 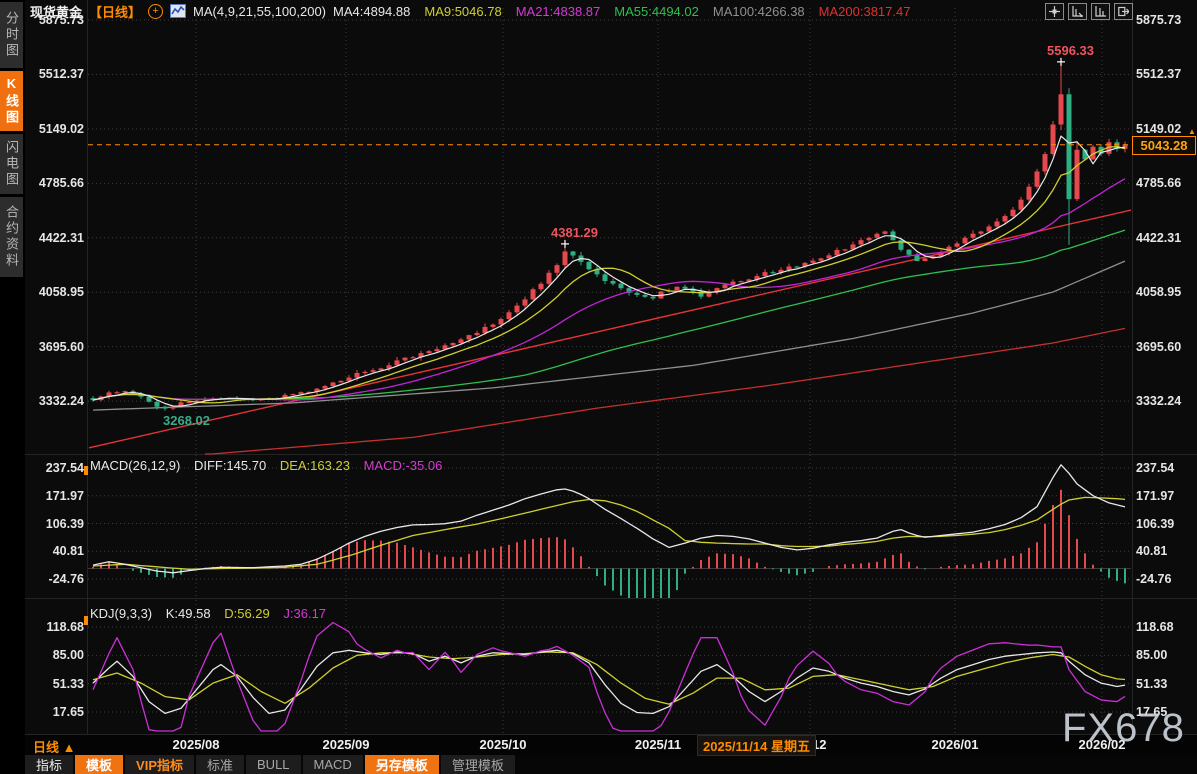 I want to click on period-selector: 日线 ▲, so click(x=54, y=747).